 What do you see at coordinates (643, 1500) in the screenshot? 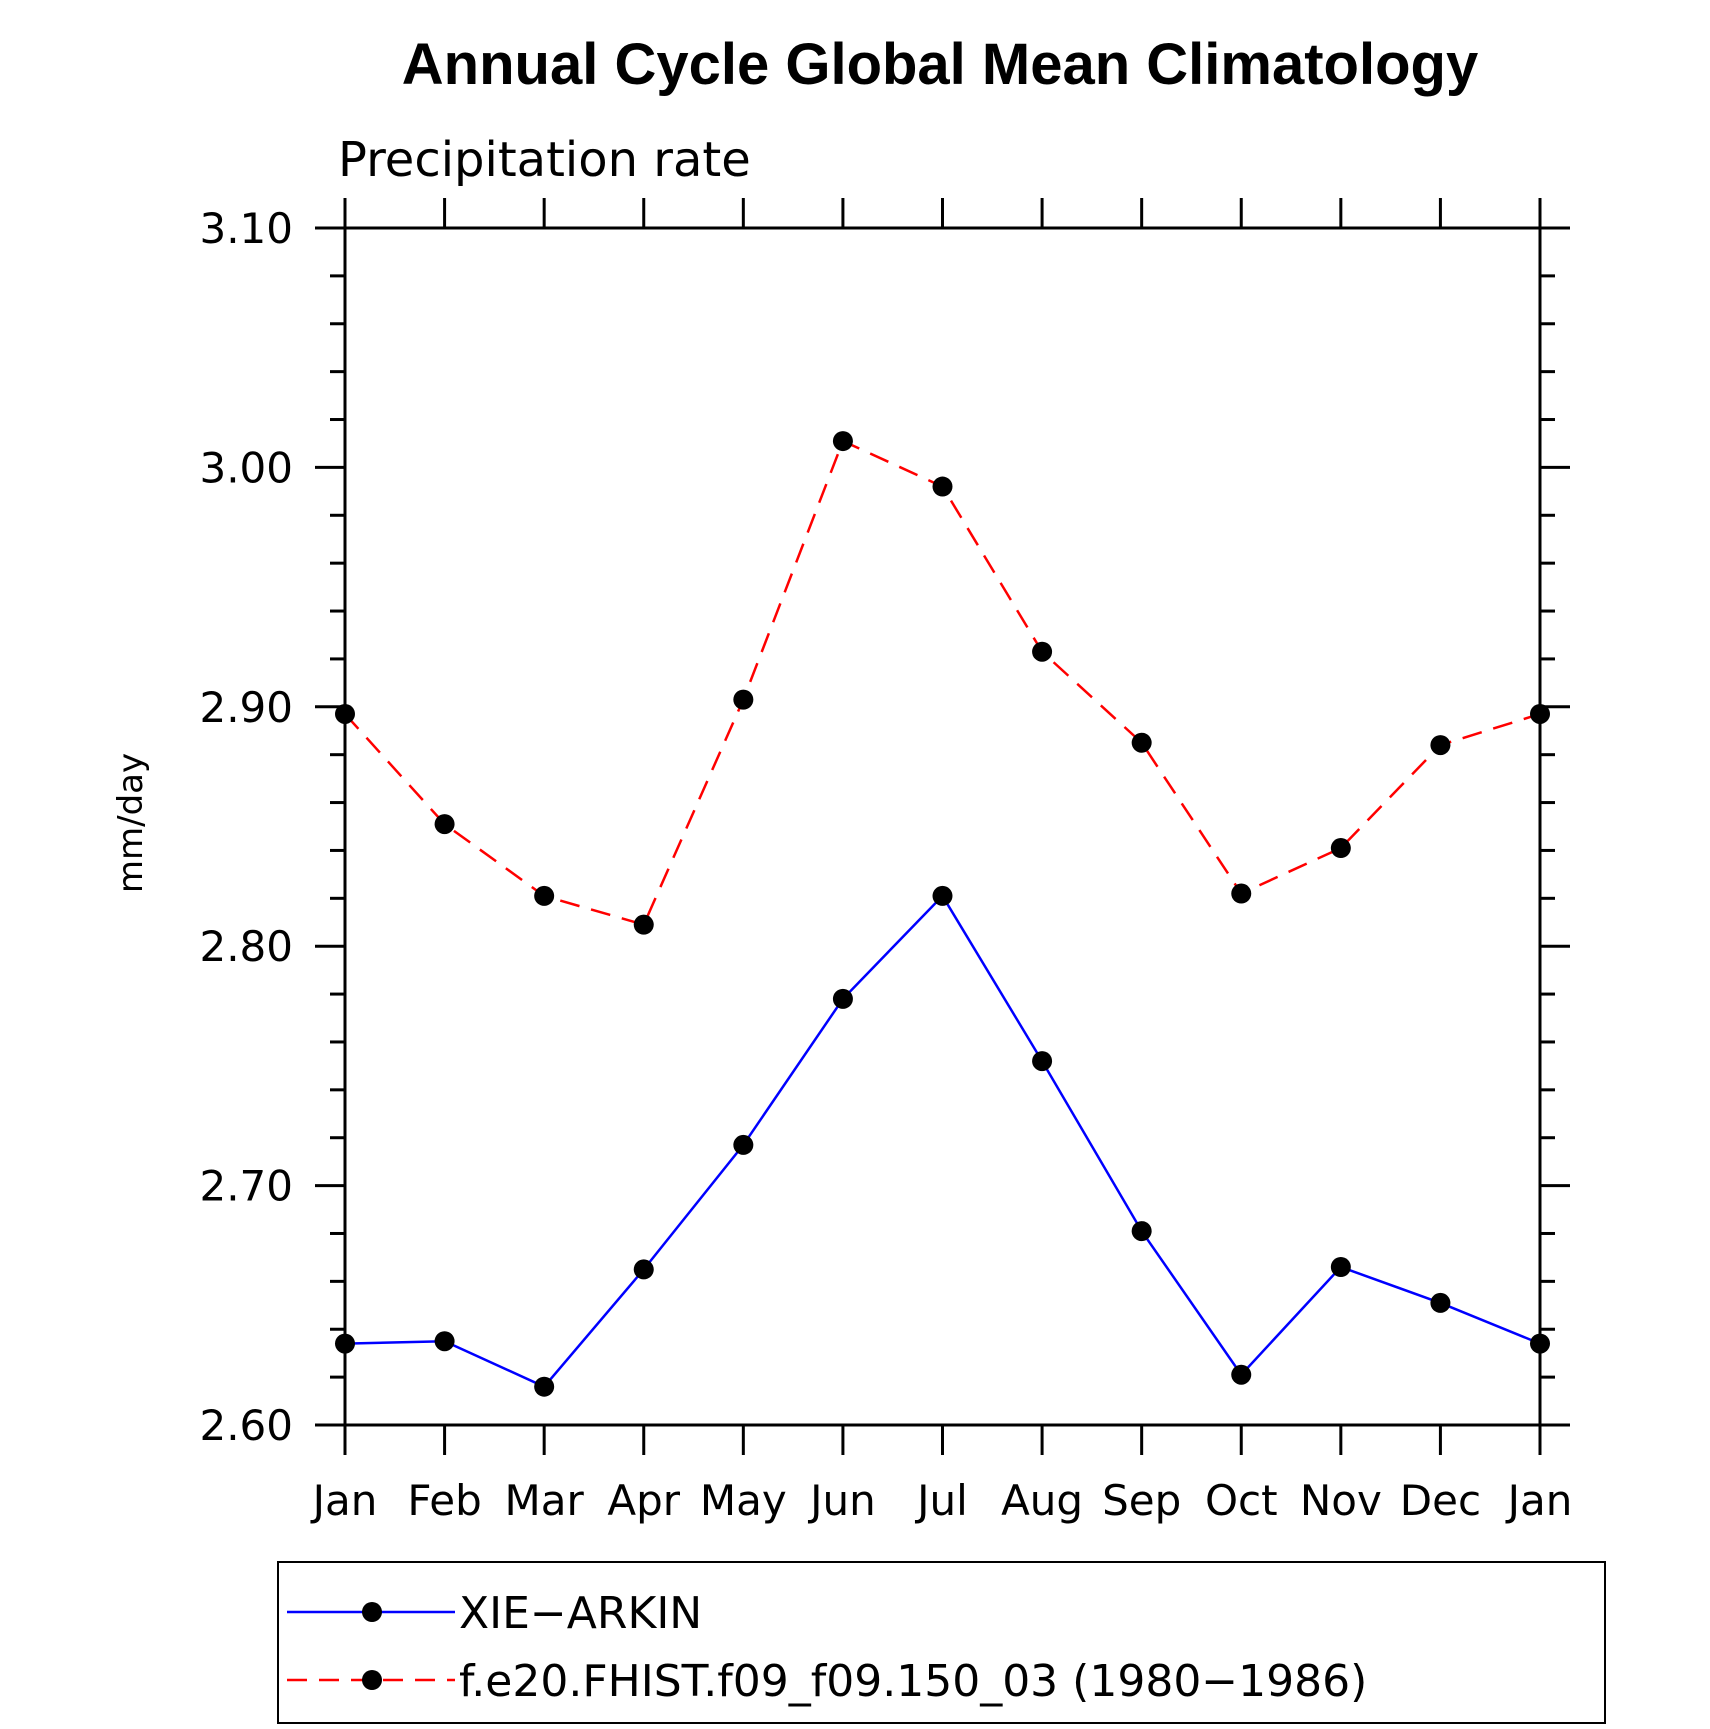
I see `x-tick-label: Apr` at bounding box center [643, 1500].